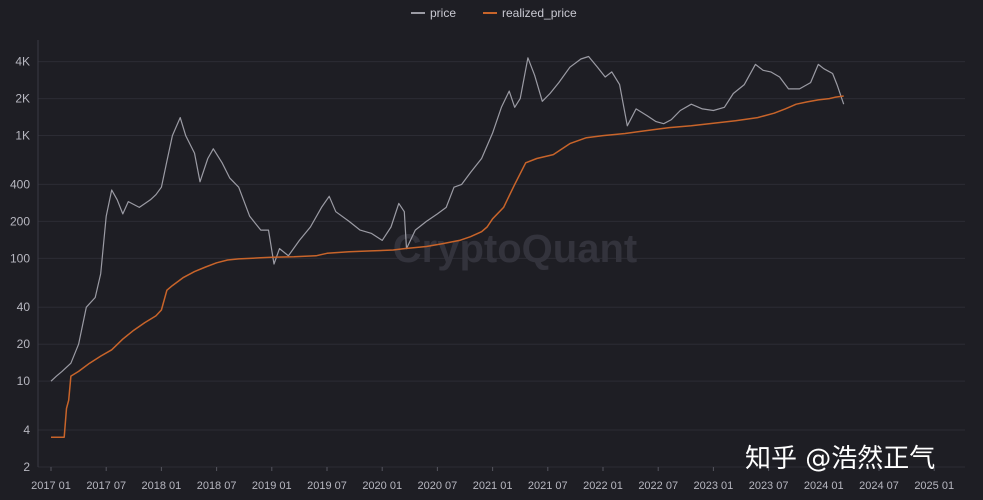 This screenshot has width=983, height=500. I want to click on x-tick-label: 2024 01, so click(824, 486).